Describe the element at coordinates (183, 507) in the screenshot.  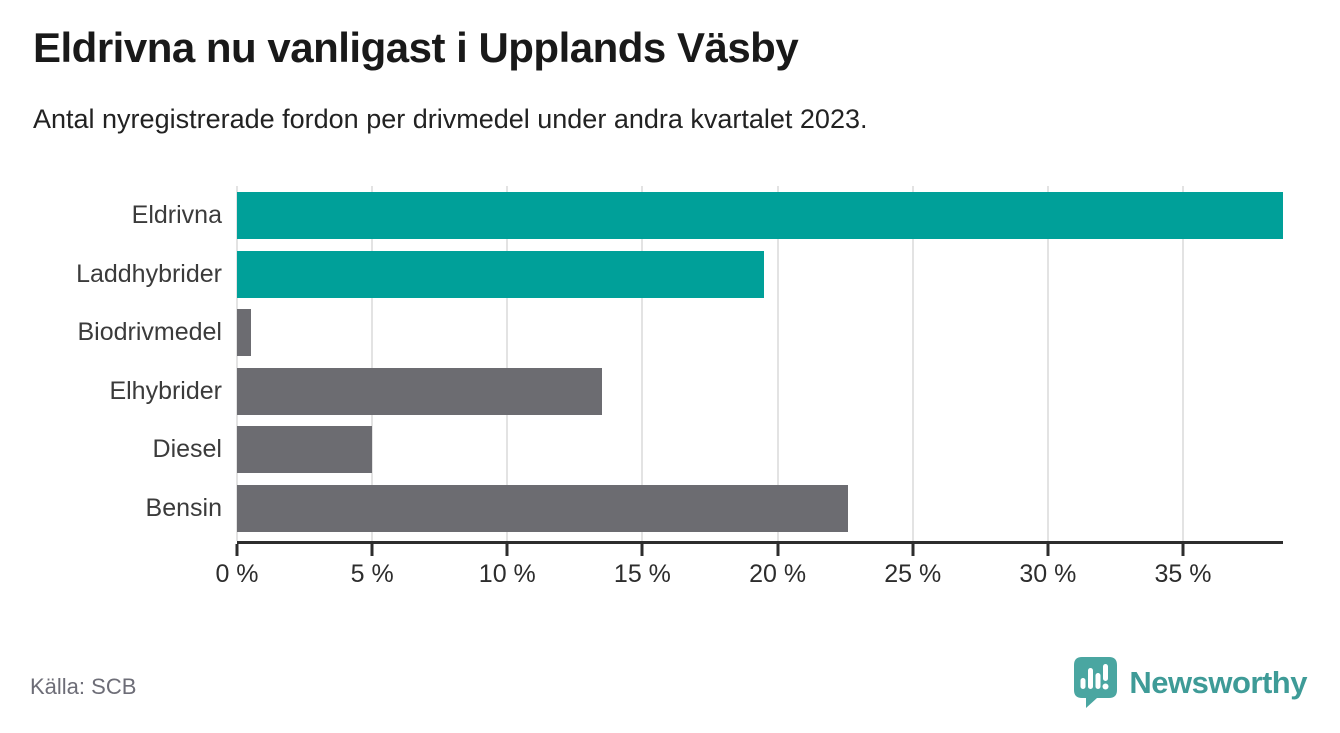
I see `category-label: Bensin` at that location.